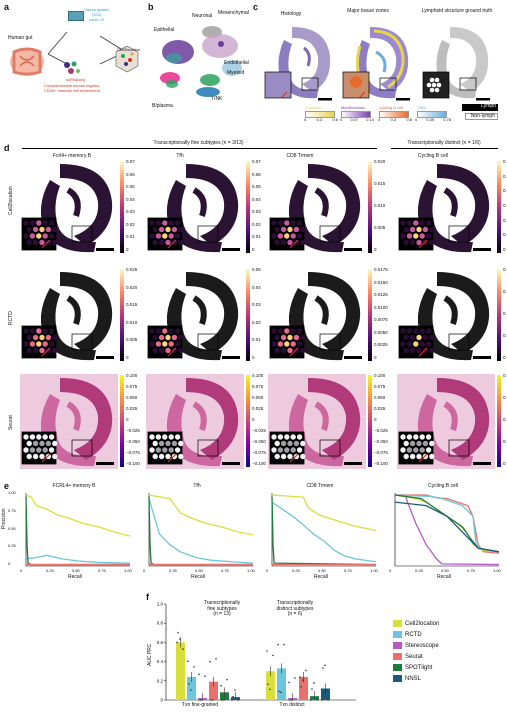 This screenshot has width=507, height=712. What do you see at coordinates (374, 570) in the screenshot?
I see `e-xtick-2-4: 1.00` at bounding box center [374, 570].